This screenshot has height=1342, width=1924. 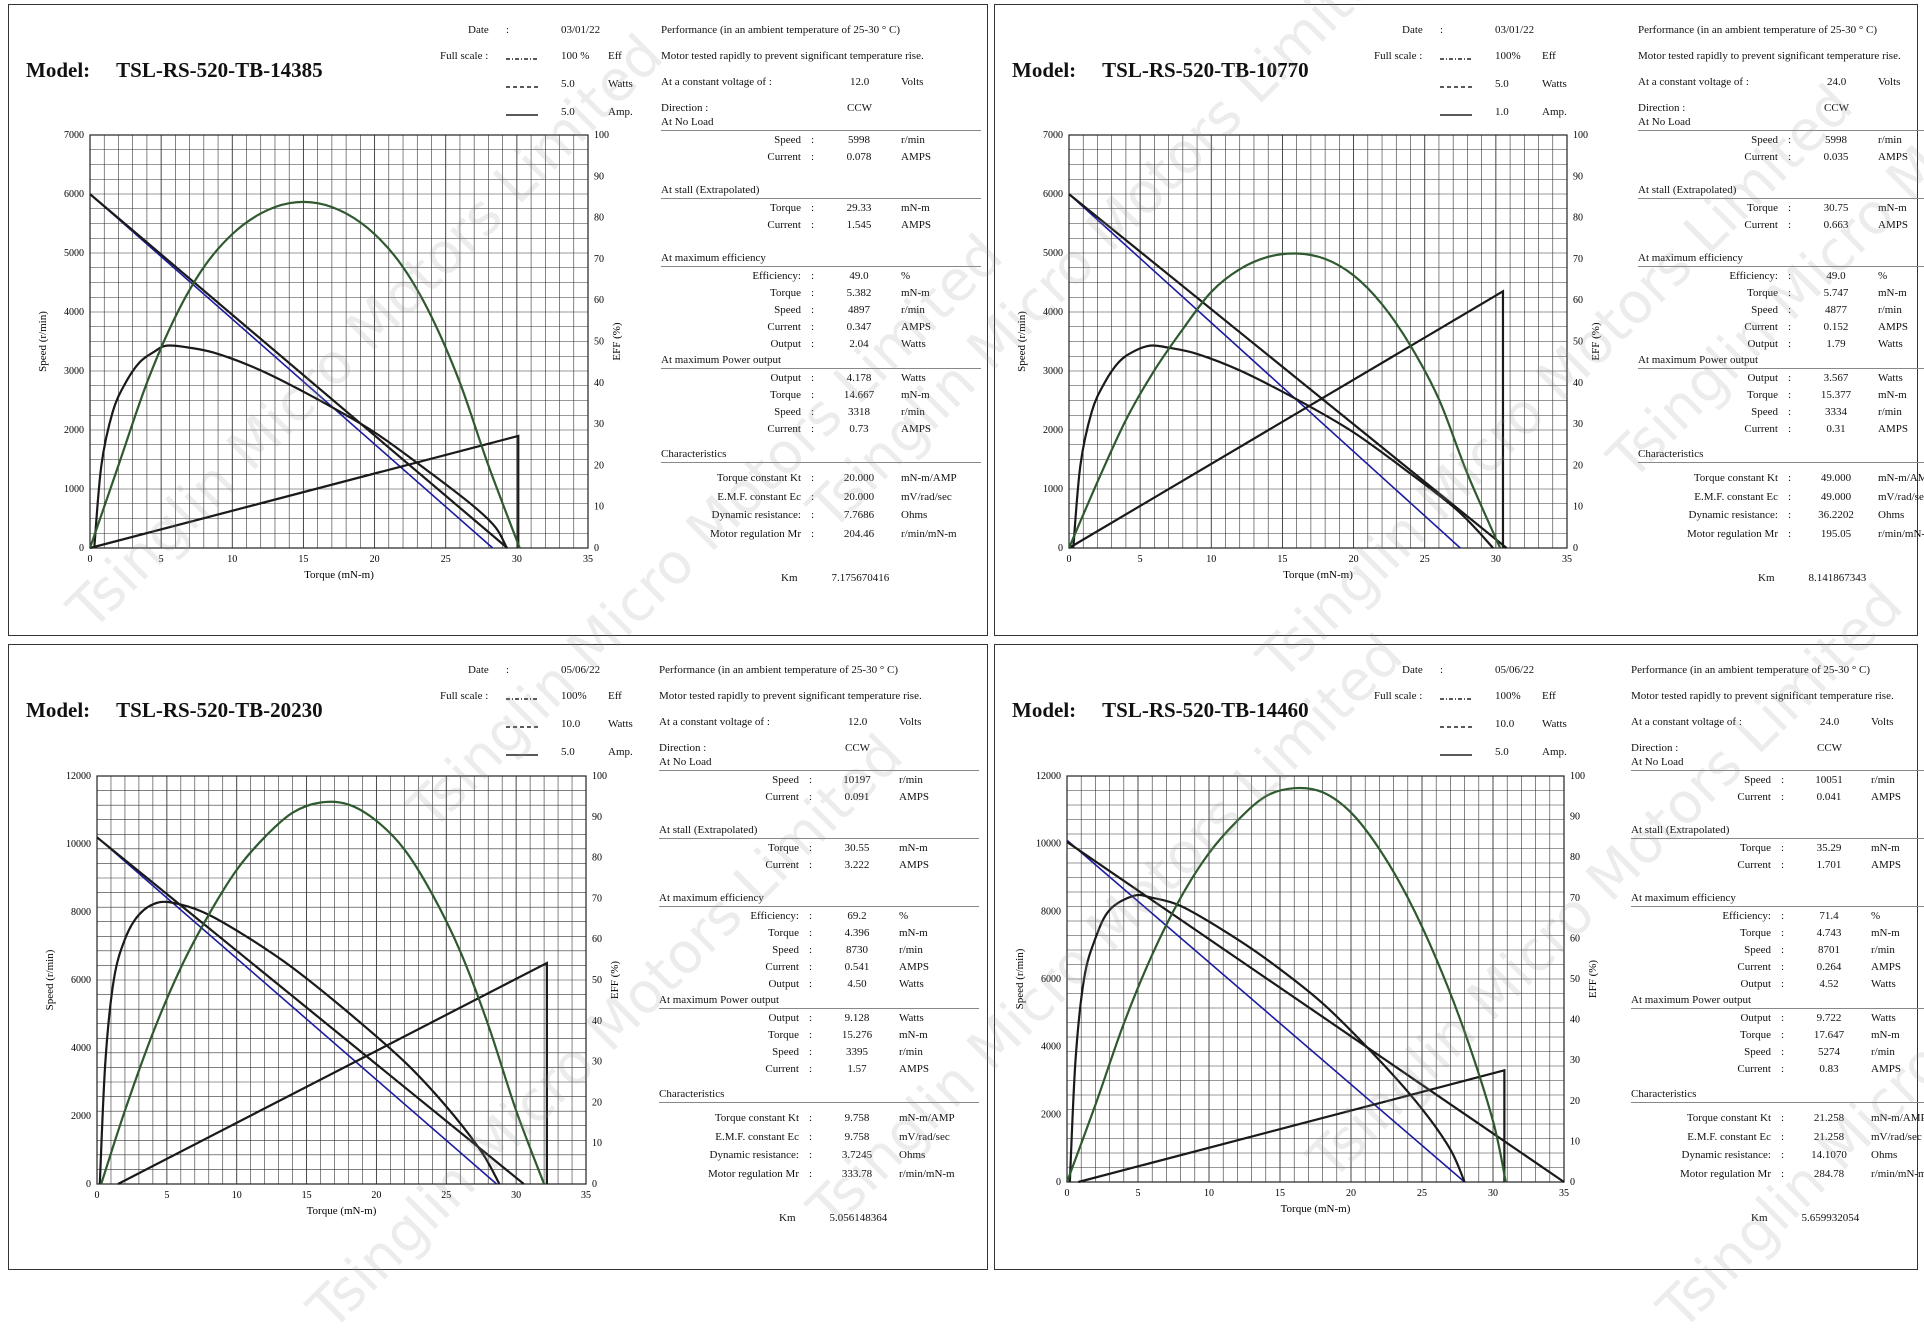 What do you see at coordinates (615, 980) in the screenshot?
I see `y2-axis-title: EFF (%)` at bounding box center [615, 980].